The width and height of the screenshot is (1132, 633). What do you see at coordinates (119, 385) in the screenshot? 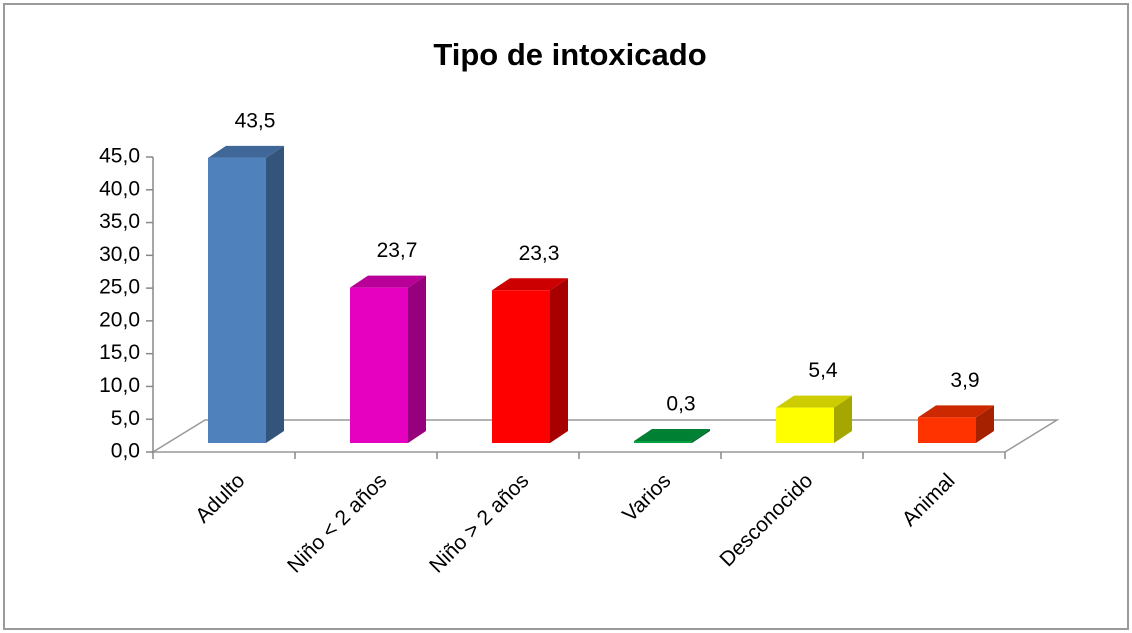
I see `y-tick-label: 10,0` at bounding box center [119, 385].